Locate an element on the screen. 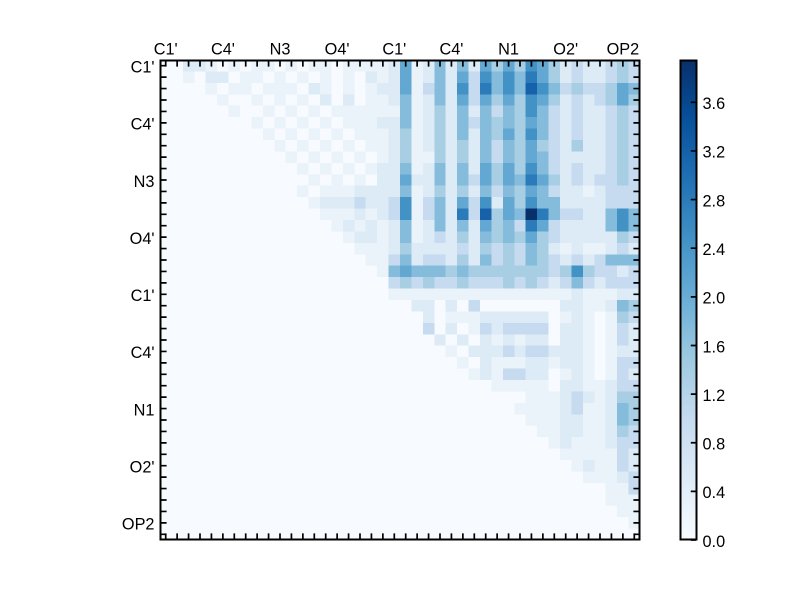  svg-text: 0.4 is located at coordinates (714, 493).